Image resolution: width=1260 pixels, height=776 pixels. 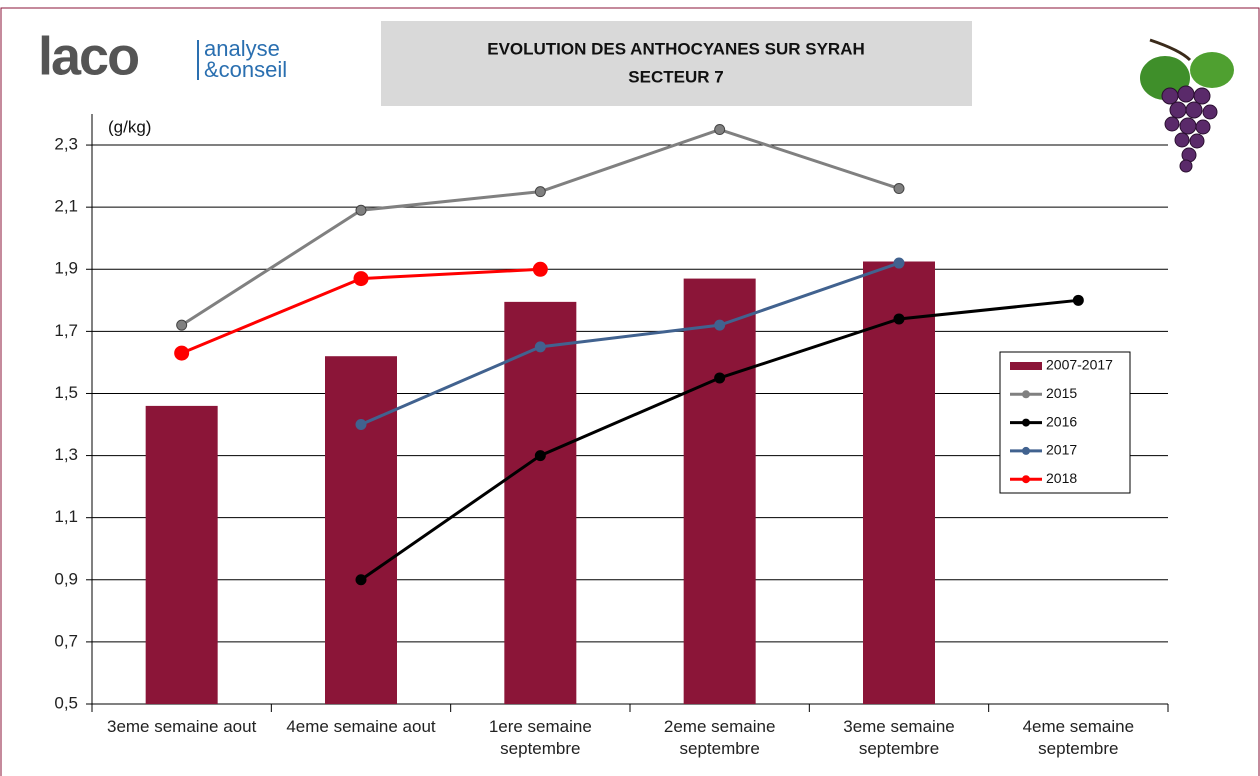 I want to click on x-tick-label: 3eme semaine septembre, so click(x=899, y=737).